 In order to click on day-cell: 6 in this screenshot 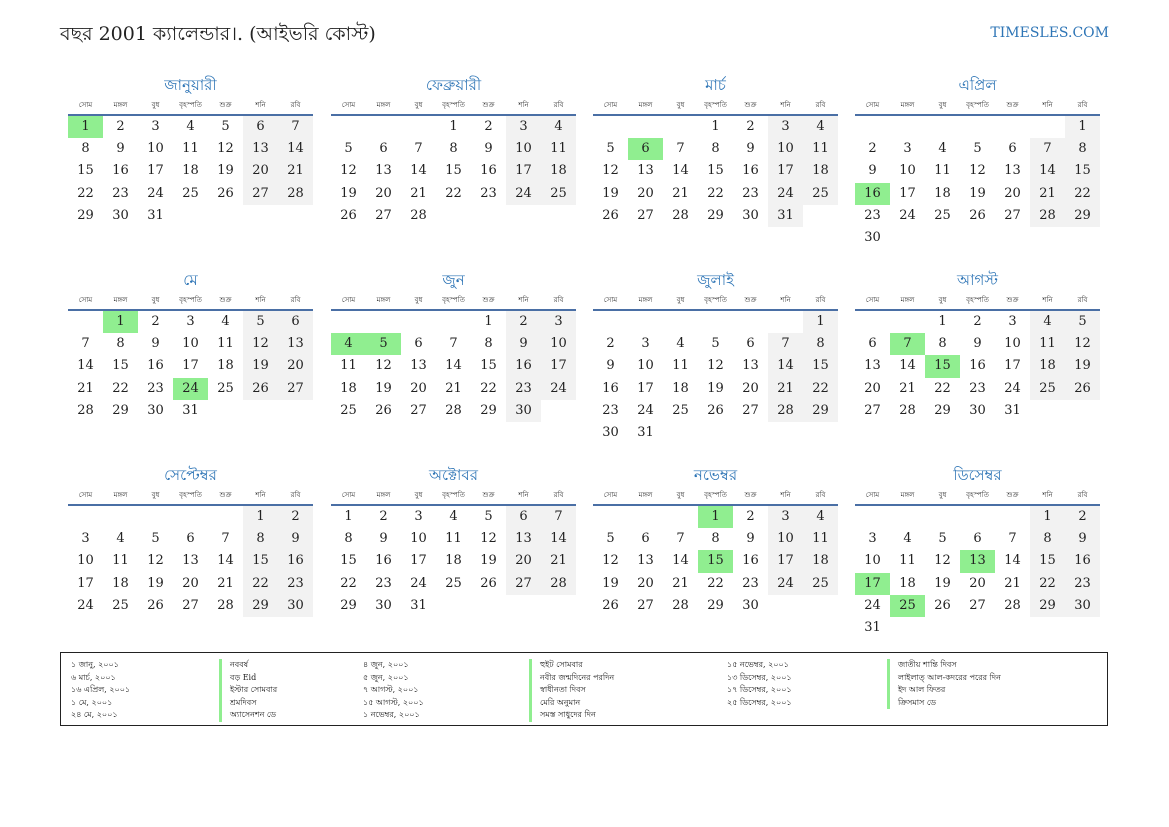, I will do `click(872, 344)`.